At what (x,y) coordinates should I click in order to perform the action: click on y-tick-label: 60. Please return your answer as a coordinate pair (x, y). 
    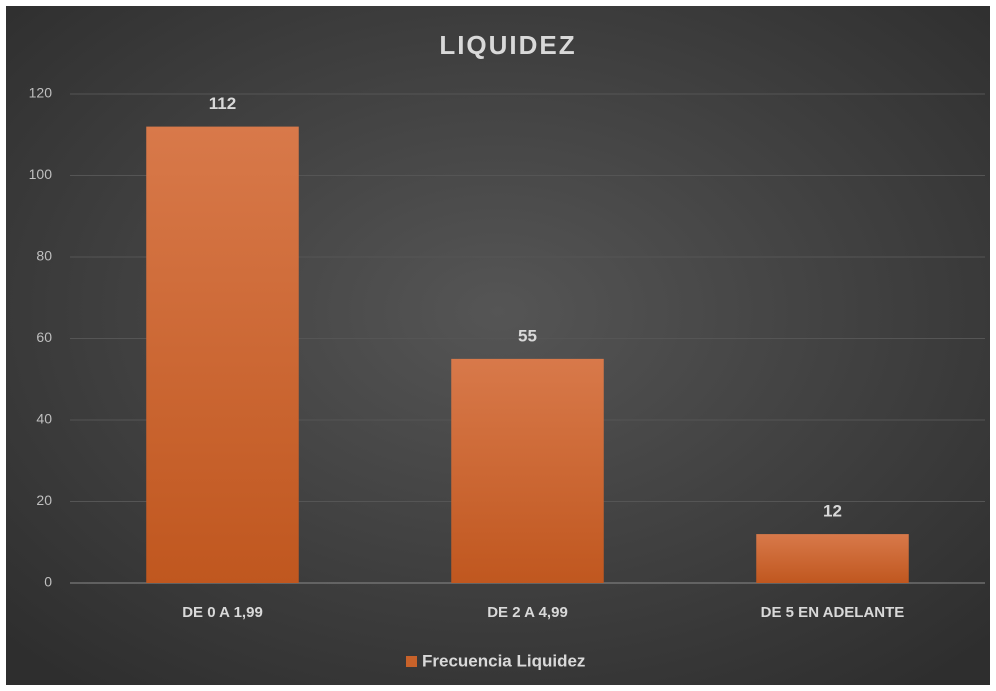
    Looking at the image, I should click on (44, 337).